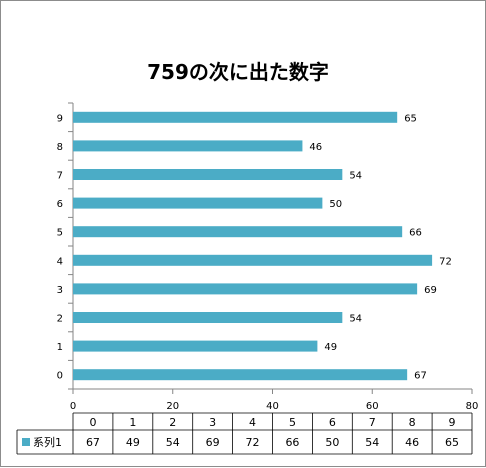 The image size is (486, 468). What do you see at coordinates (430, 290) in the screenshot?
I see `data-label: 69` at bounding box center [430, 290].